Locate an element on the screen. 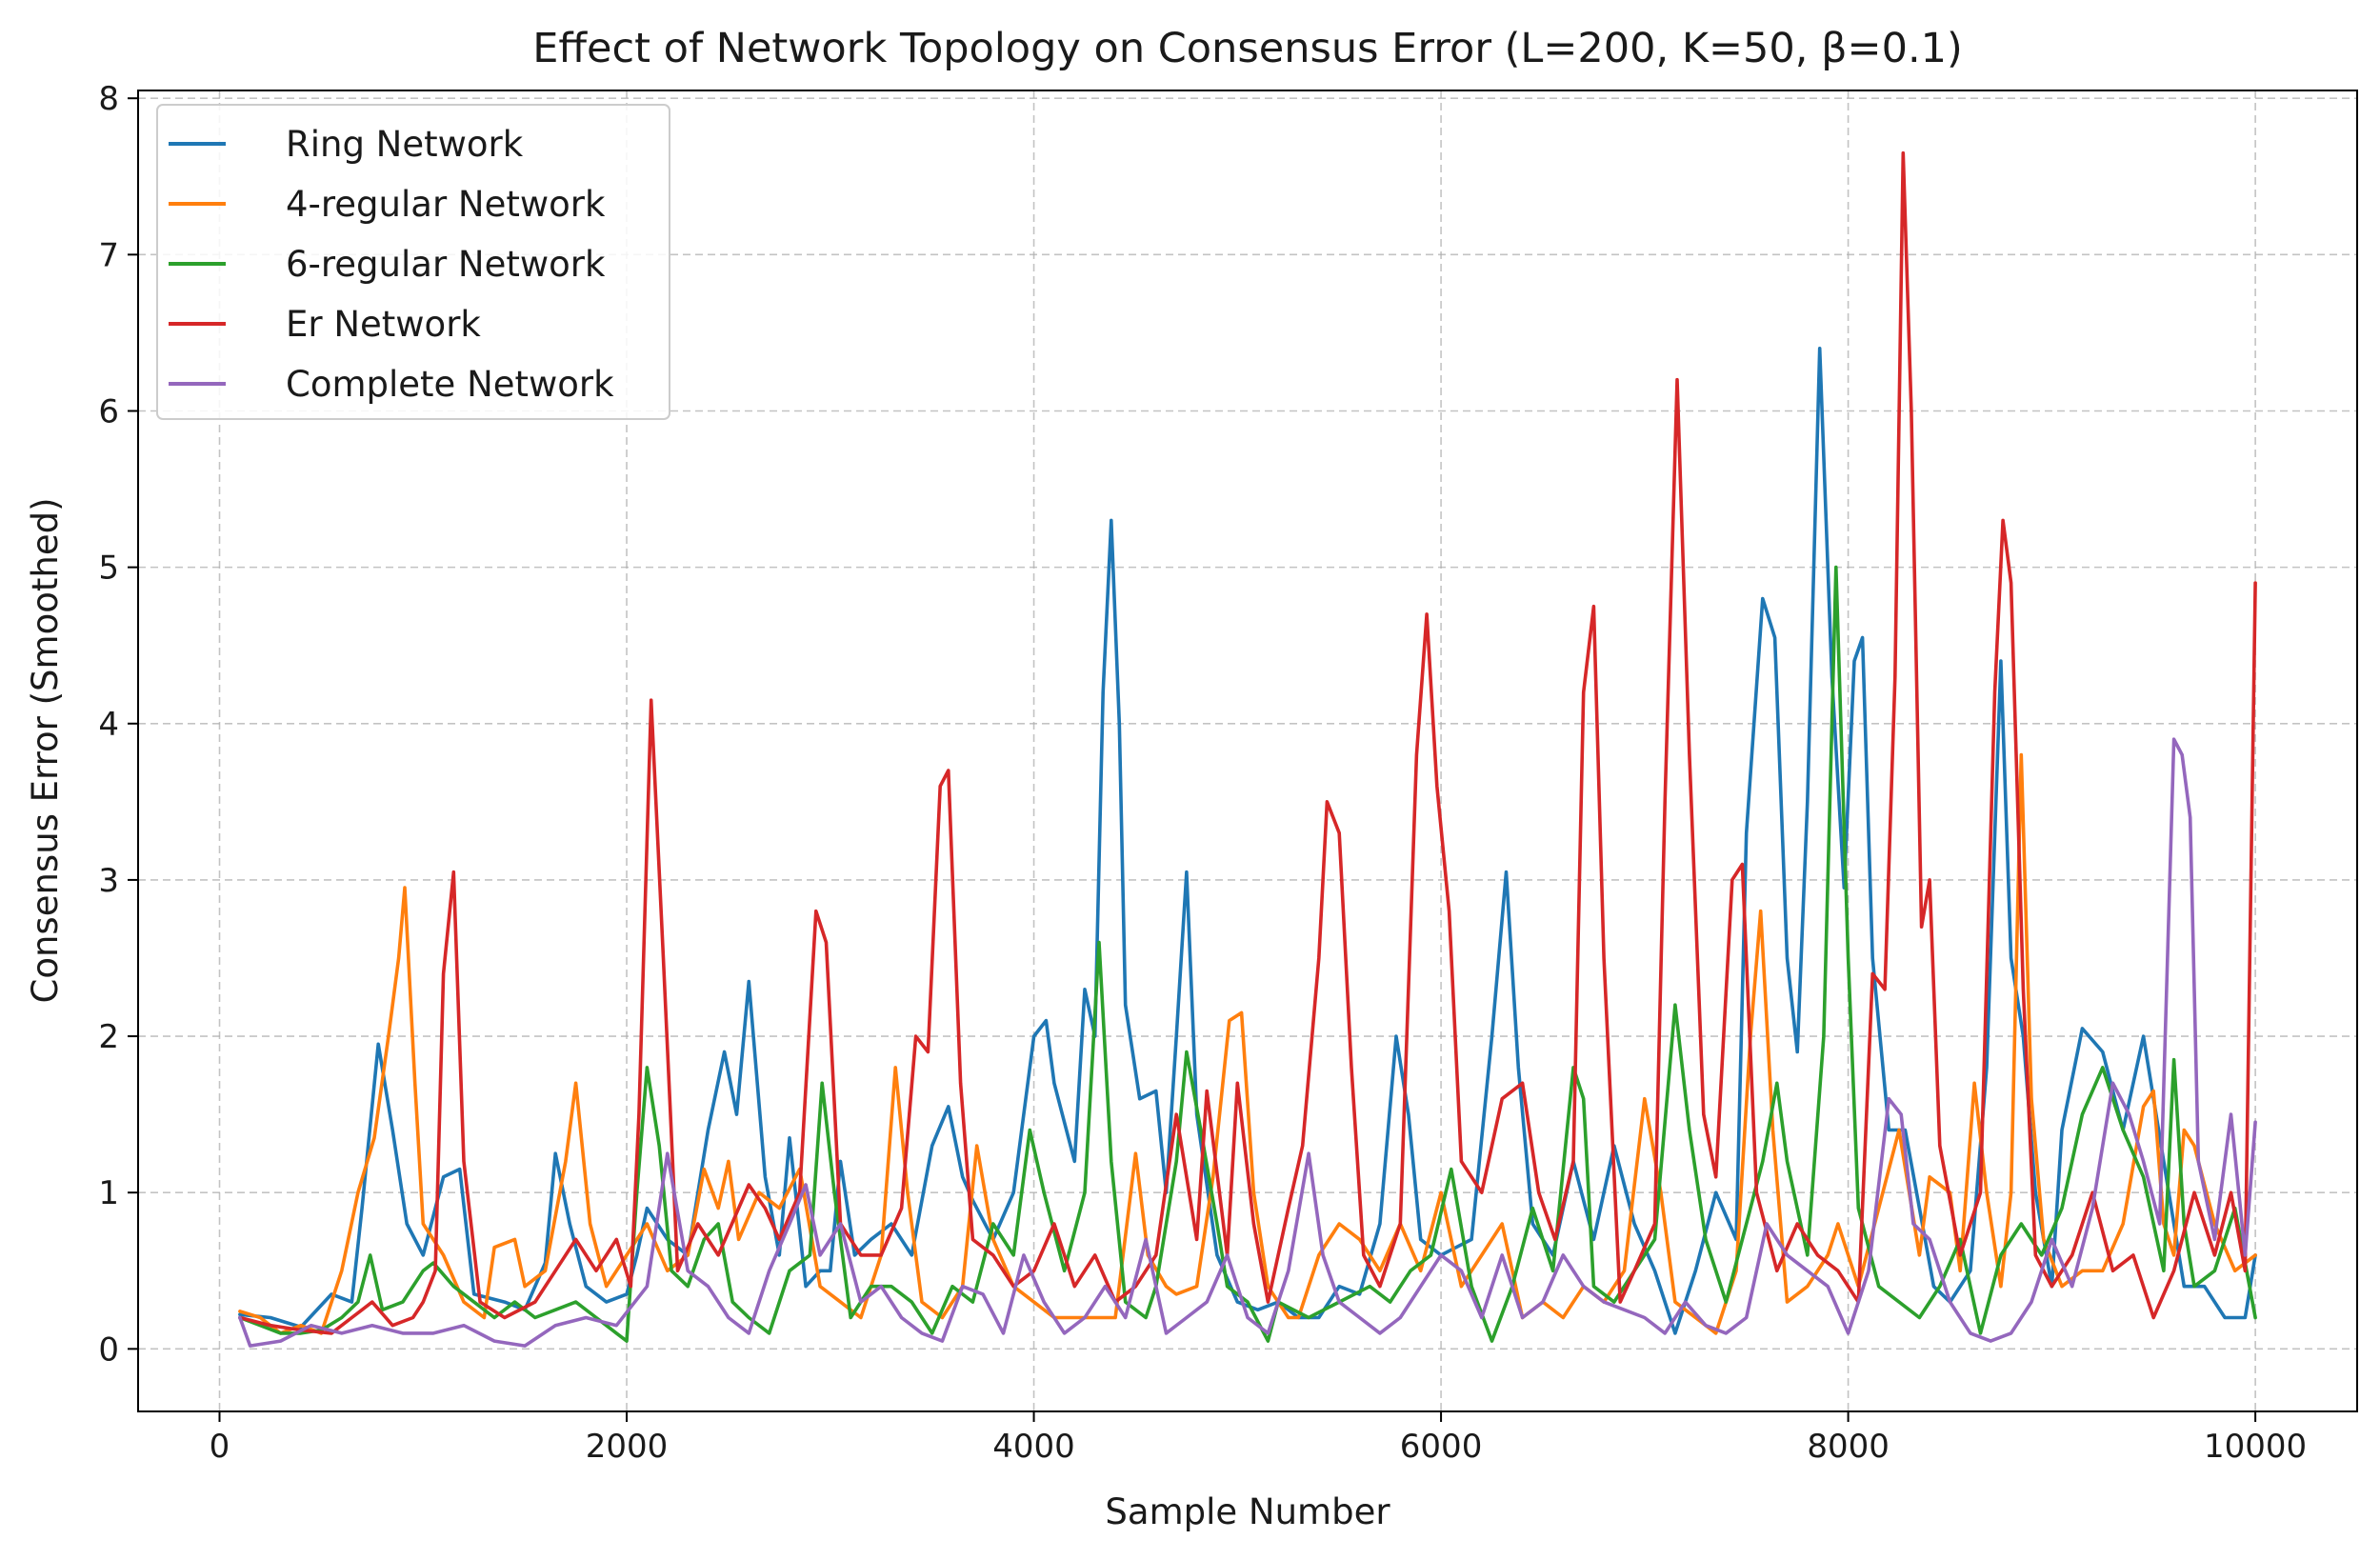 This screenshot has height=1560, width=2380. legend-label-complete-network: Complete Network is located at coordinates (450, 384).